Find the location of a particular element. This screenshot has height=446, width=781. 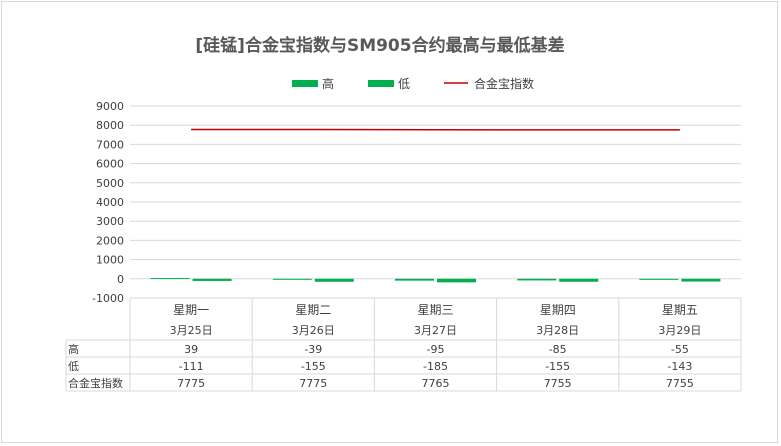

row-label: 高 is located at coordinates (73, 349).